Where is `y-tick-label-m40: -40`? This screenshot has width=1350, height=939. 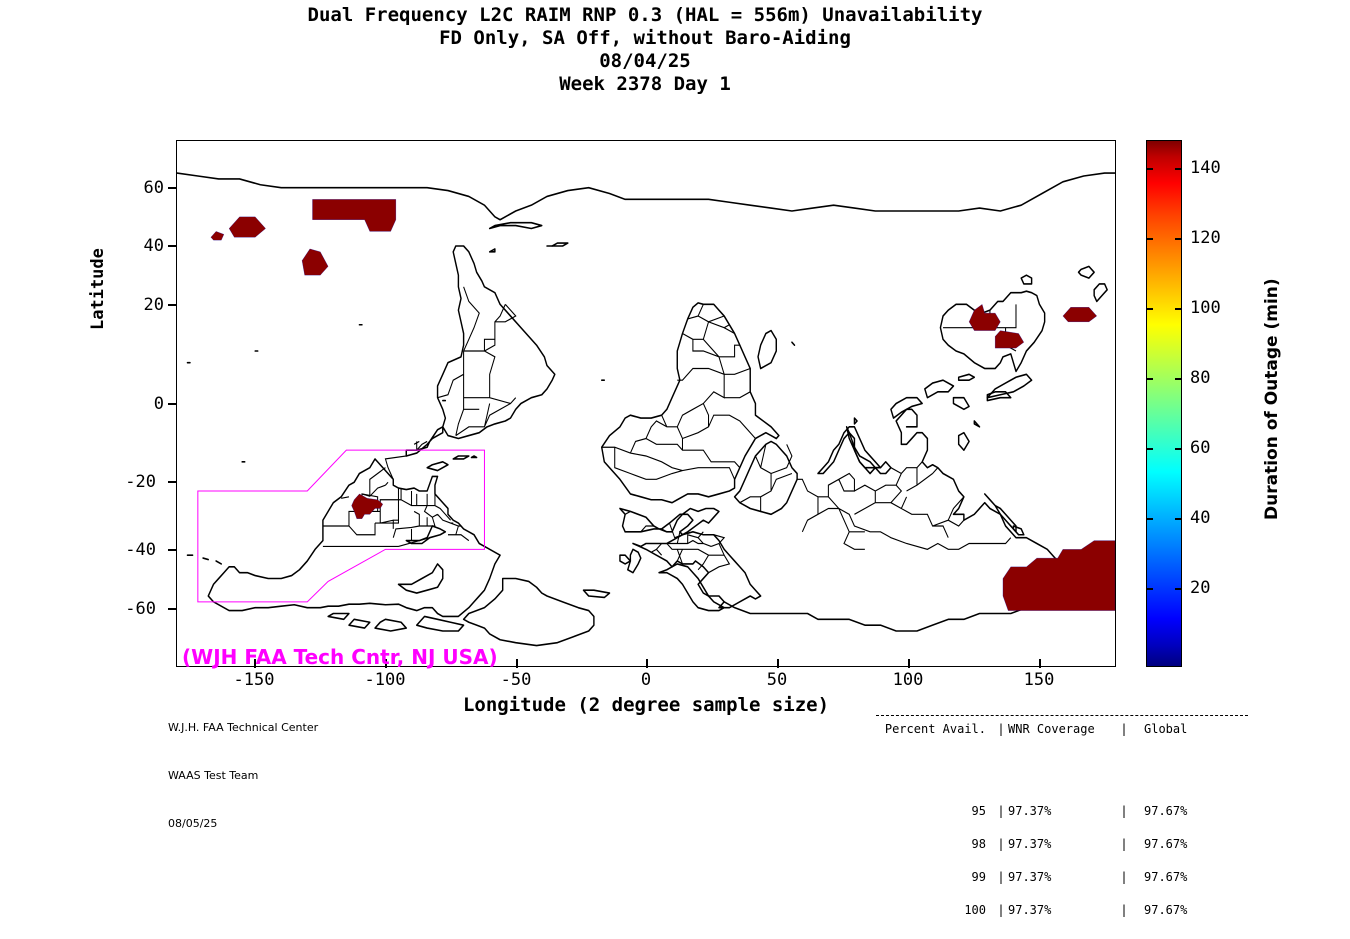
y-tick-label-m40: -40 is located at coordinates (140, 550).